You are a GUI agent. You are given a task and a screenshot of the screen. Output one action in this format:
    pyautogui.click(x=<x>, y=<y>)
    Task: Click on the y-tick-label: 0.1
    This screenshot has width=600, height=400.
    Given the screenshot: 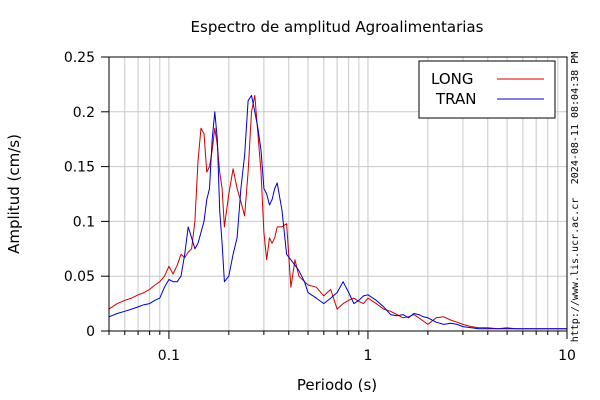 What is the action you would take?
    pyautogui.click(x=84, y=222)
    